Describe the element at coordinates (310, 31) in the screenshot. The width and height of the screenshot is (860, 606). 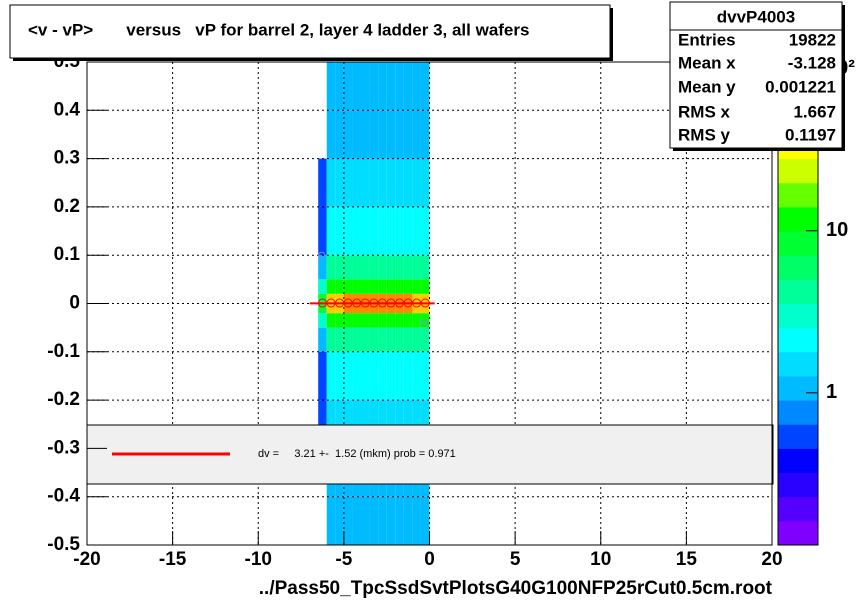
I see `title-box` at that location.